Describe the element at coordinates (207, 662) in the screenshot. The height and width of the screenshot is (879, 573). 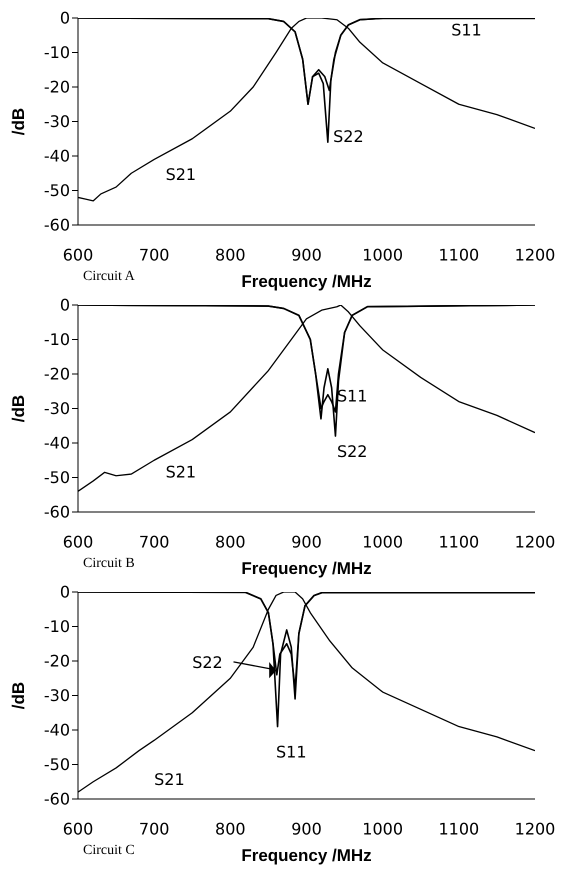
I see `legend-label: S22` at that location.